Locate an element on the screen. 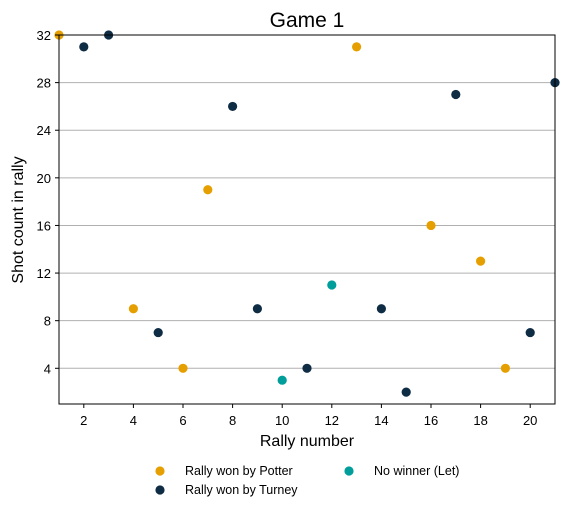 This screenshot has width=565, height=512. x-tick-label: 12 is located at coordinates (332, 420).